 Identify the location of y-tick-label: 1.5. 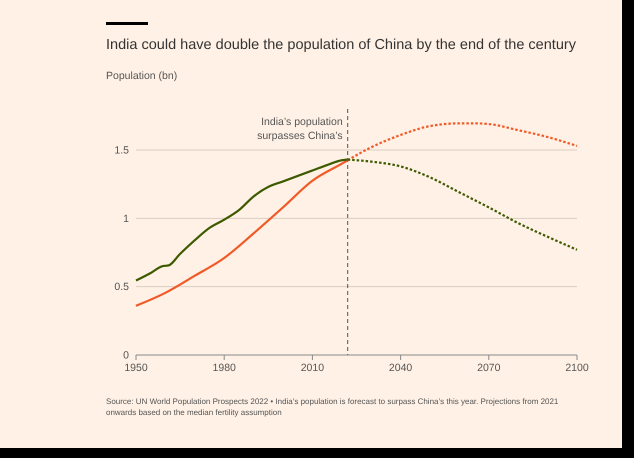
(122, 150).